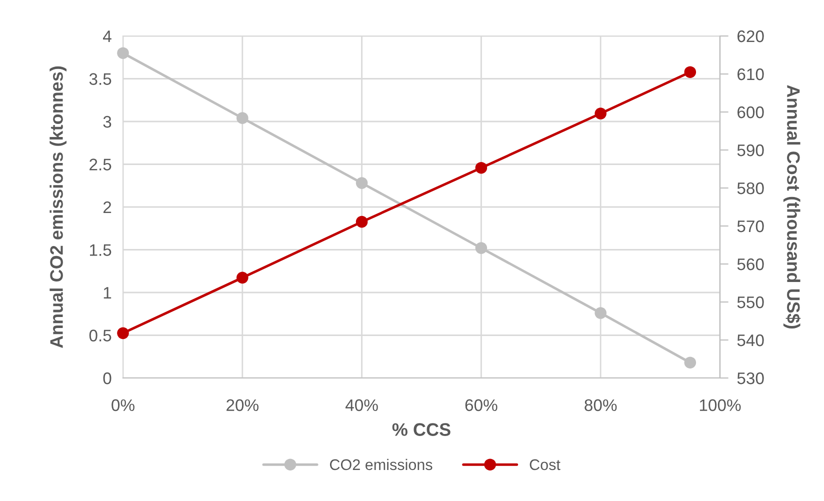 This screenshot has height=501, width=824. What do you see at coordinates (750, 264) in the screenshot?
I see `y2-tick-label: 560` at bounding box center [750, 264].